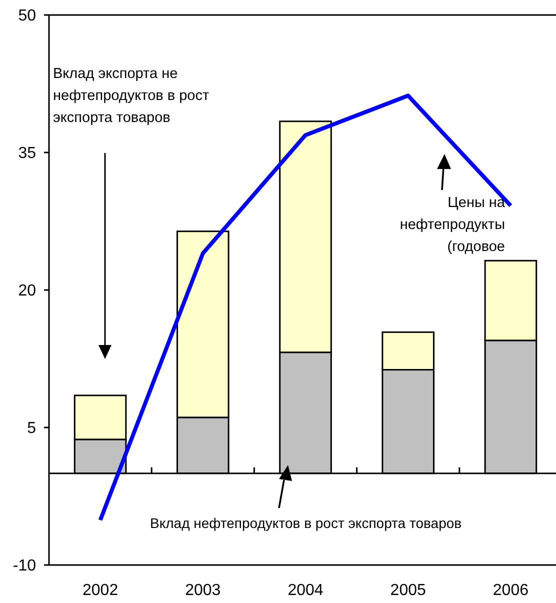 Image resolution: width=556 pixels, height=603 pixels. I want to click on x-tick-label: 2002, so click(100, 590).